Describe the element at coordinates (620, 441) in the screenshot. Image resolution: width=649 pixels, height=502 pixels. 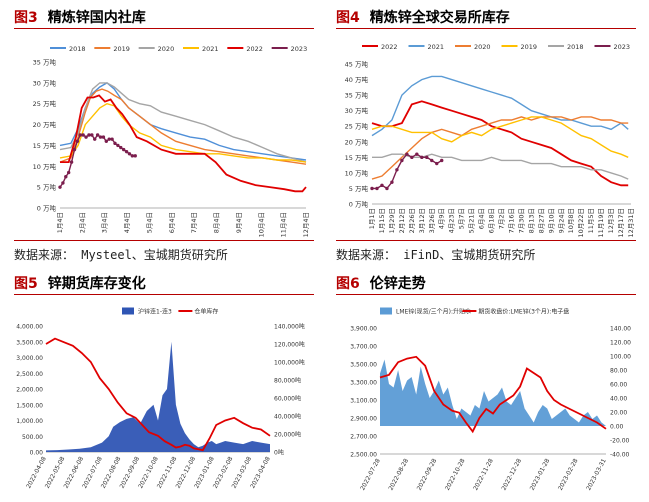
I see `fig6-right-tick: -20.00` at that location.